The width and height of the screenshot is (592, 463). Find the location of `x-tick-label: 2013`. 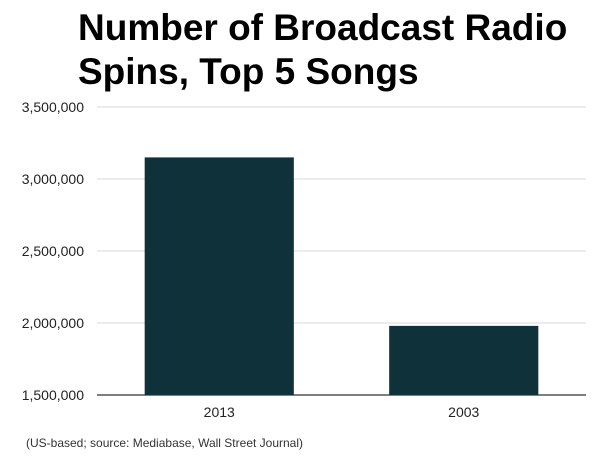

x-tick-label: 2013 is located at coordinates (219, 412).